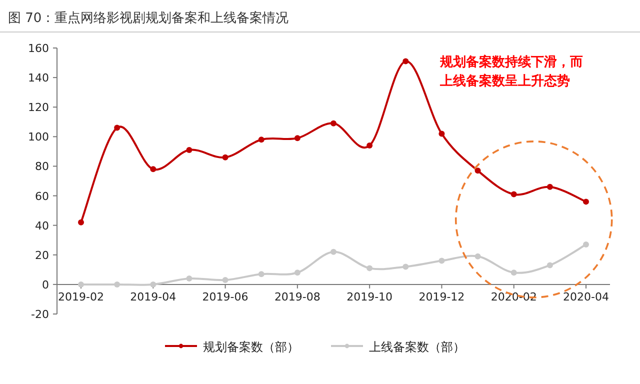 This screenshot has width=640, height=384. Describe the element at coordinates (511, 71) in the screenshot. I see `annotation: 规划备案数持续下滑，而上线备案数呈上升态势` at that location.